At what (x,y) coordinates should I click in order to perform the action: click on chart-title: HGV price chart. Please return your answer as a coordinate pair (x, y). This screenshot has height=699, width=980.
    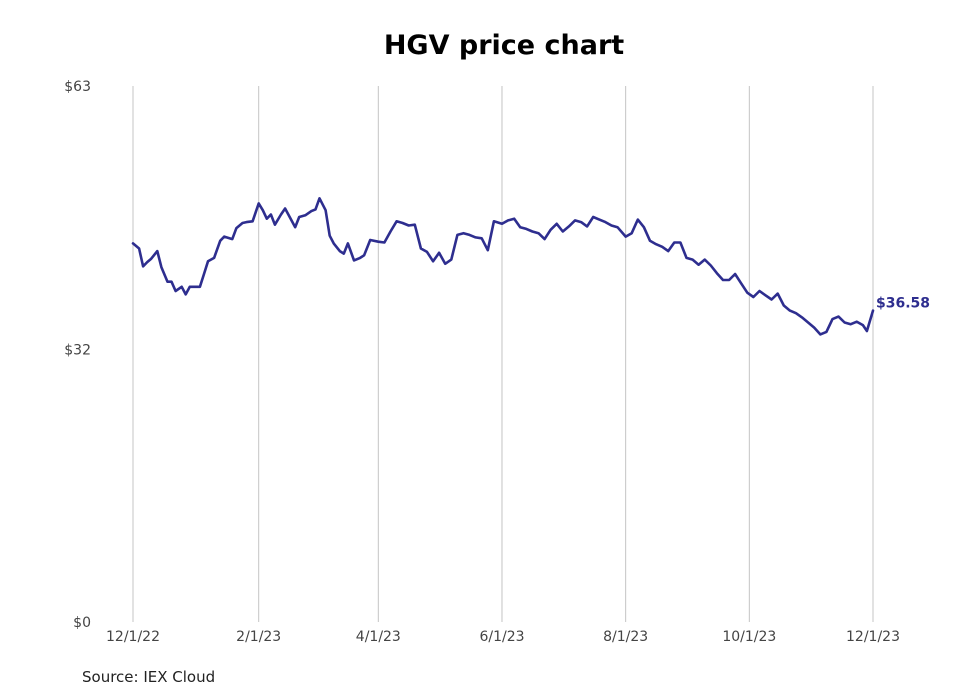
    Looking at the image, I should click on (504, 45).